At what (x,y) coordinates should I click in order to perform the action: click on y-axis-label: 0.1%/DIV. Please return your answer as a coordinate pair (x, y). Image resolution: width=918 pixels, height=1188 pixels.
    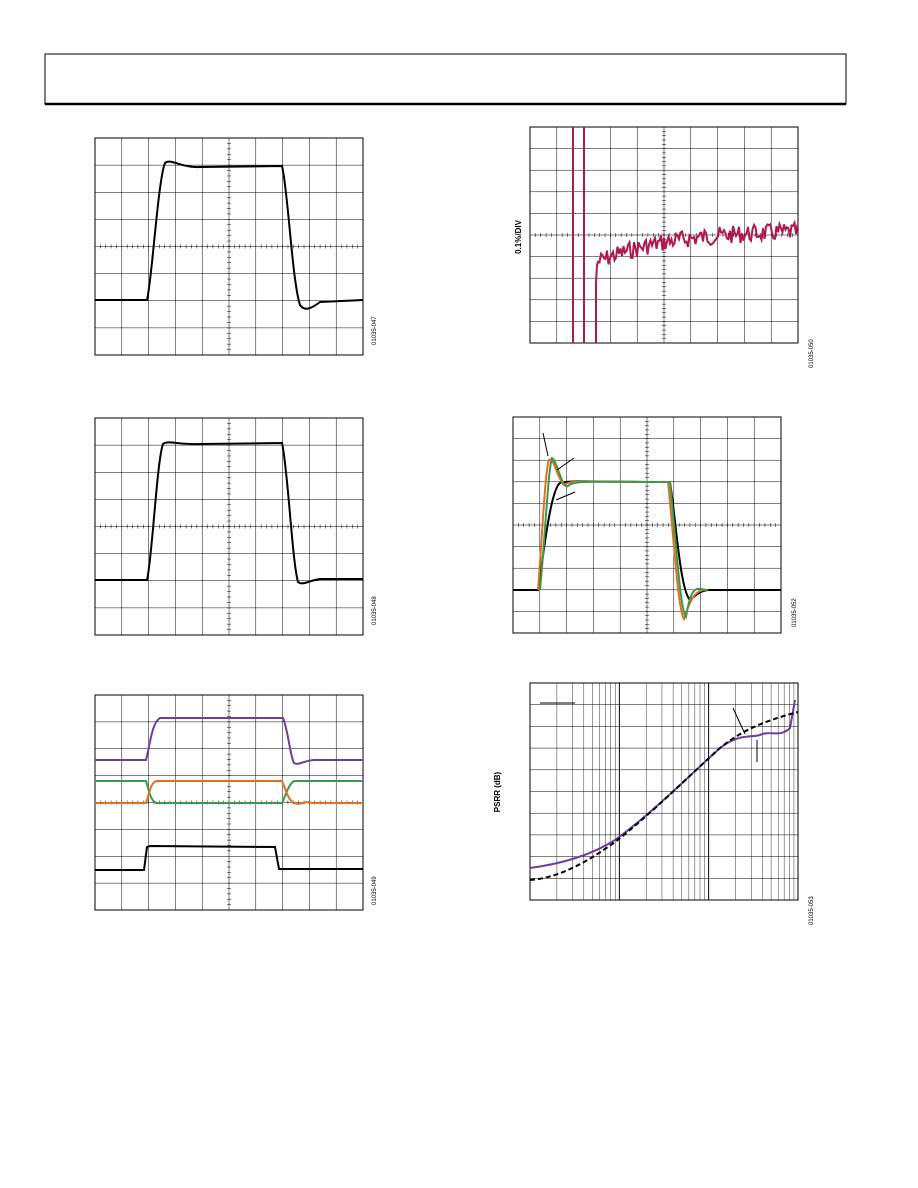
    Looking at the image, I should click on (518, 236).